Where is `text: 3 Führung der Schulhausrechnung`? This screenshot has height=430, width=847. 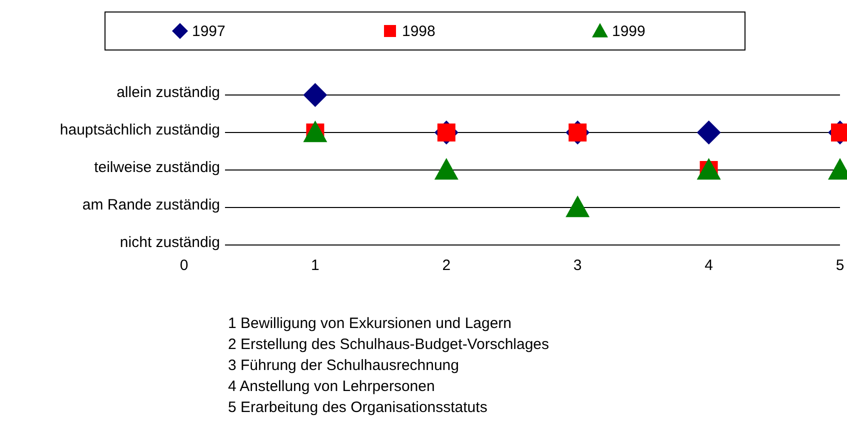
text: 3 Führung der Schulhausrechnung is located at coordinates (343, 365).